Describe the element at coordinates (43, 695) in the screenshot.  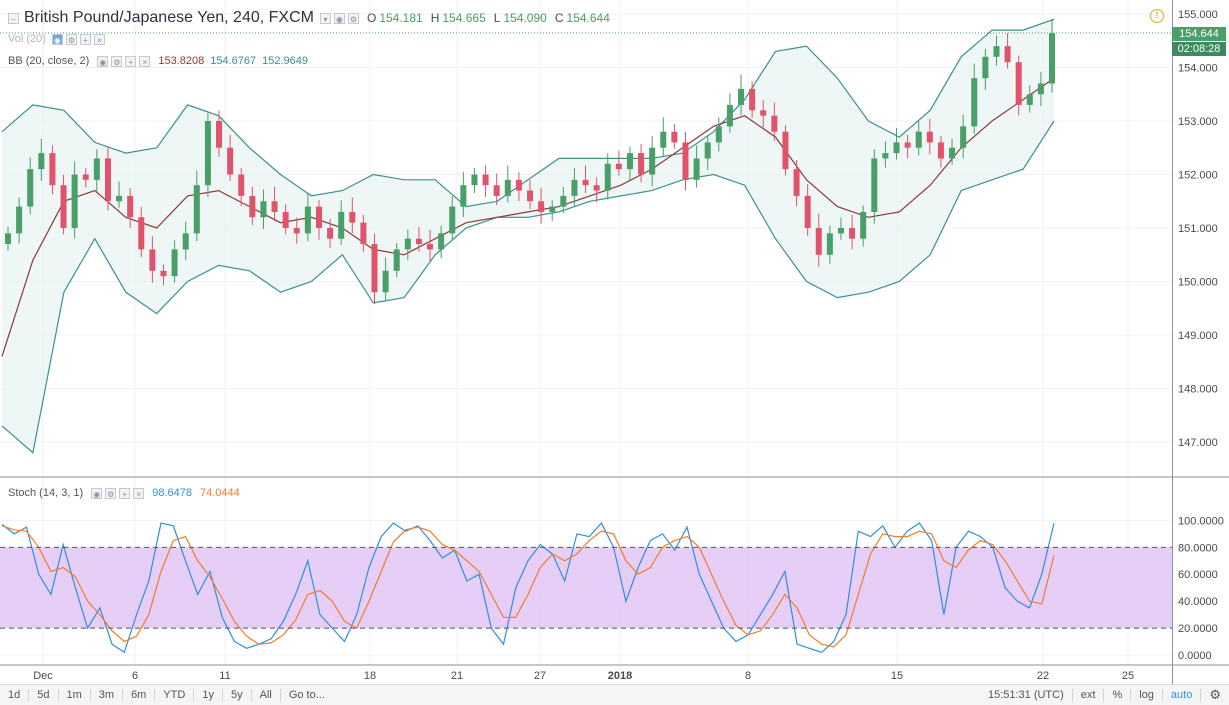
I see `range-button-5d: 5d` at that location.